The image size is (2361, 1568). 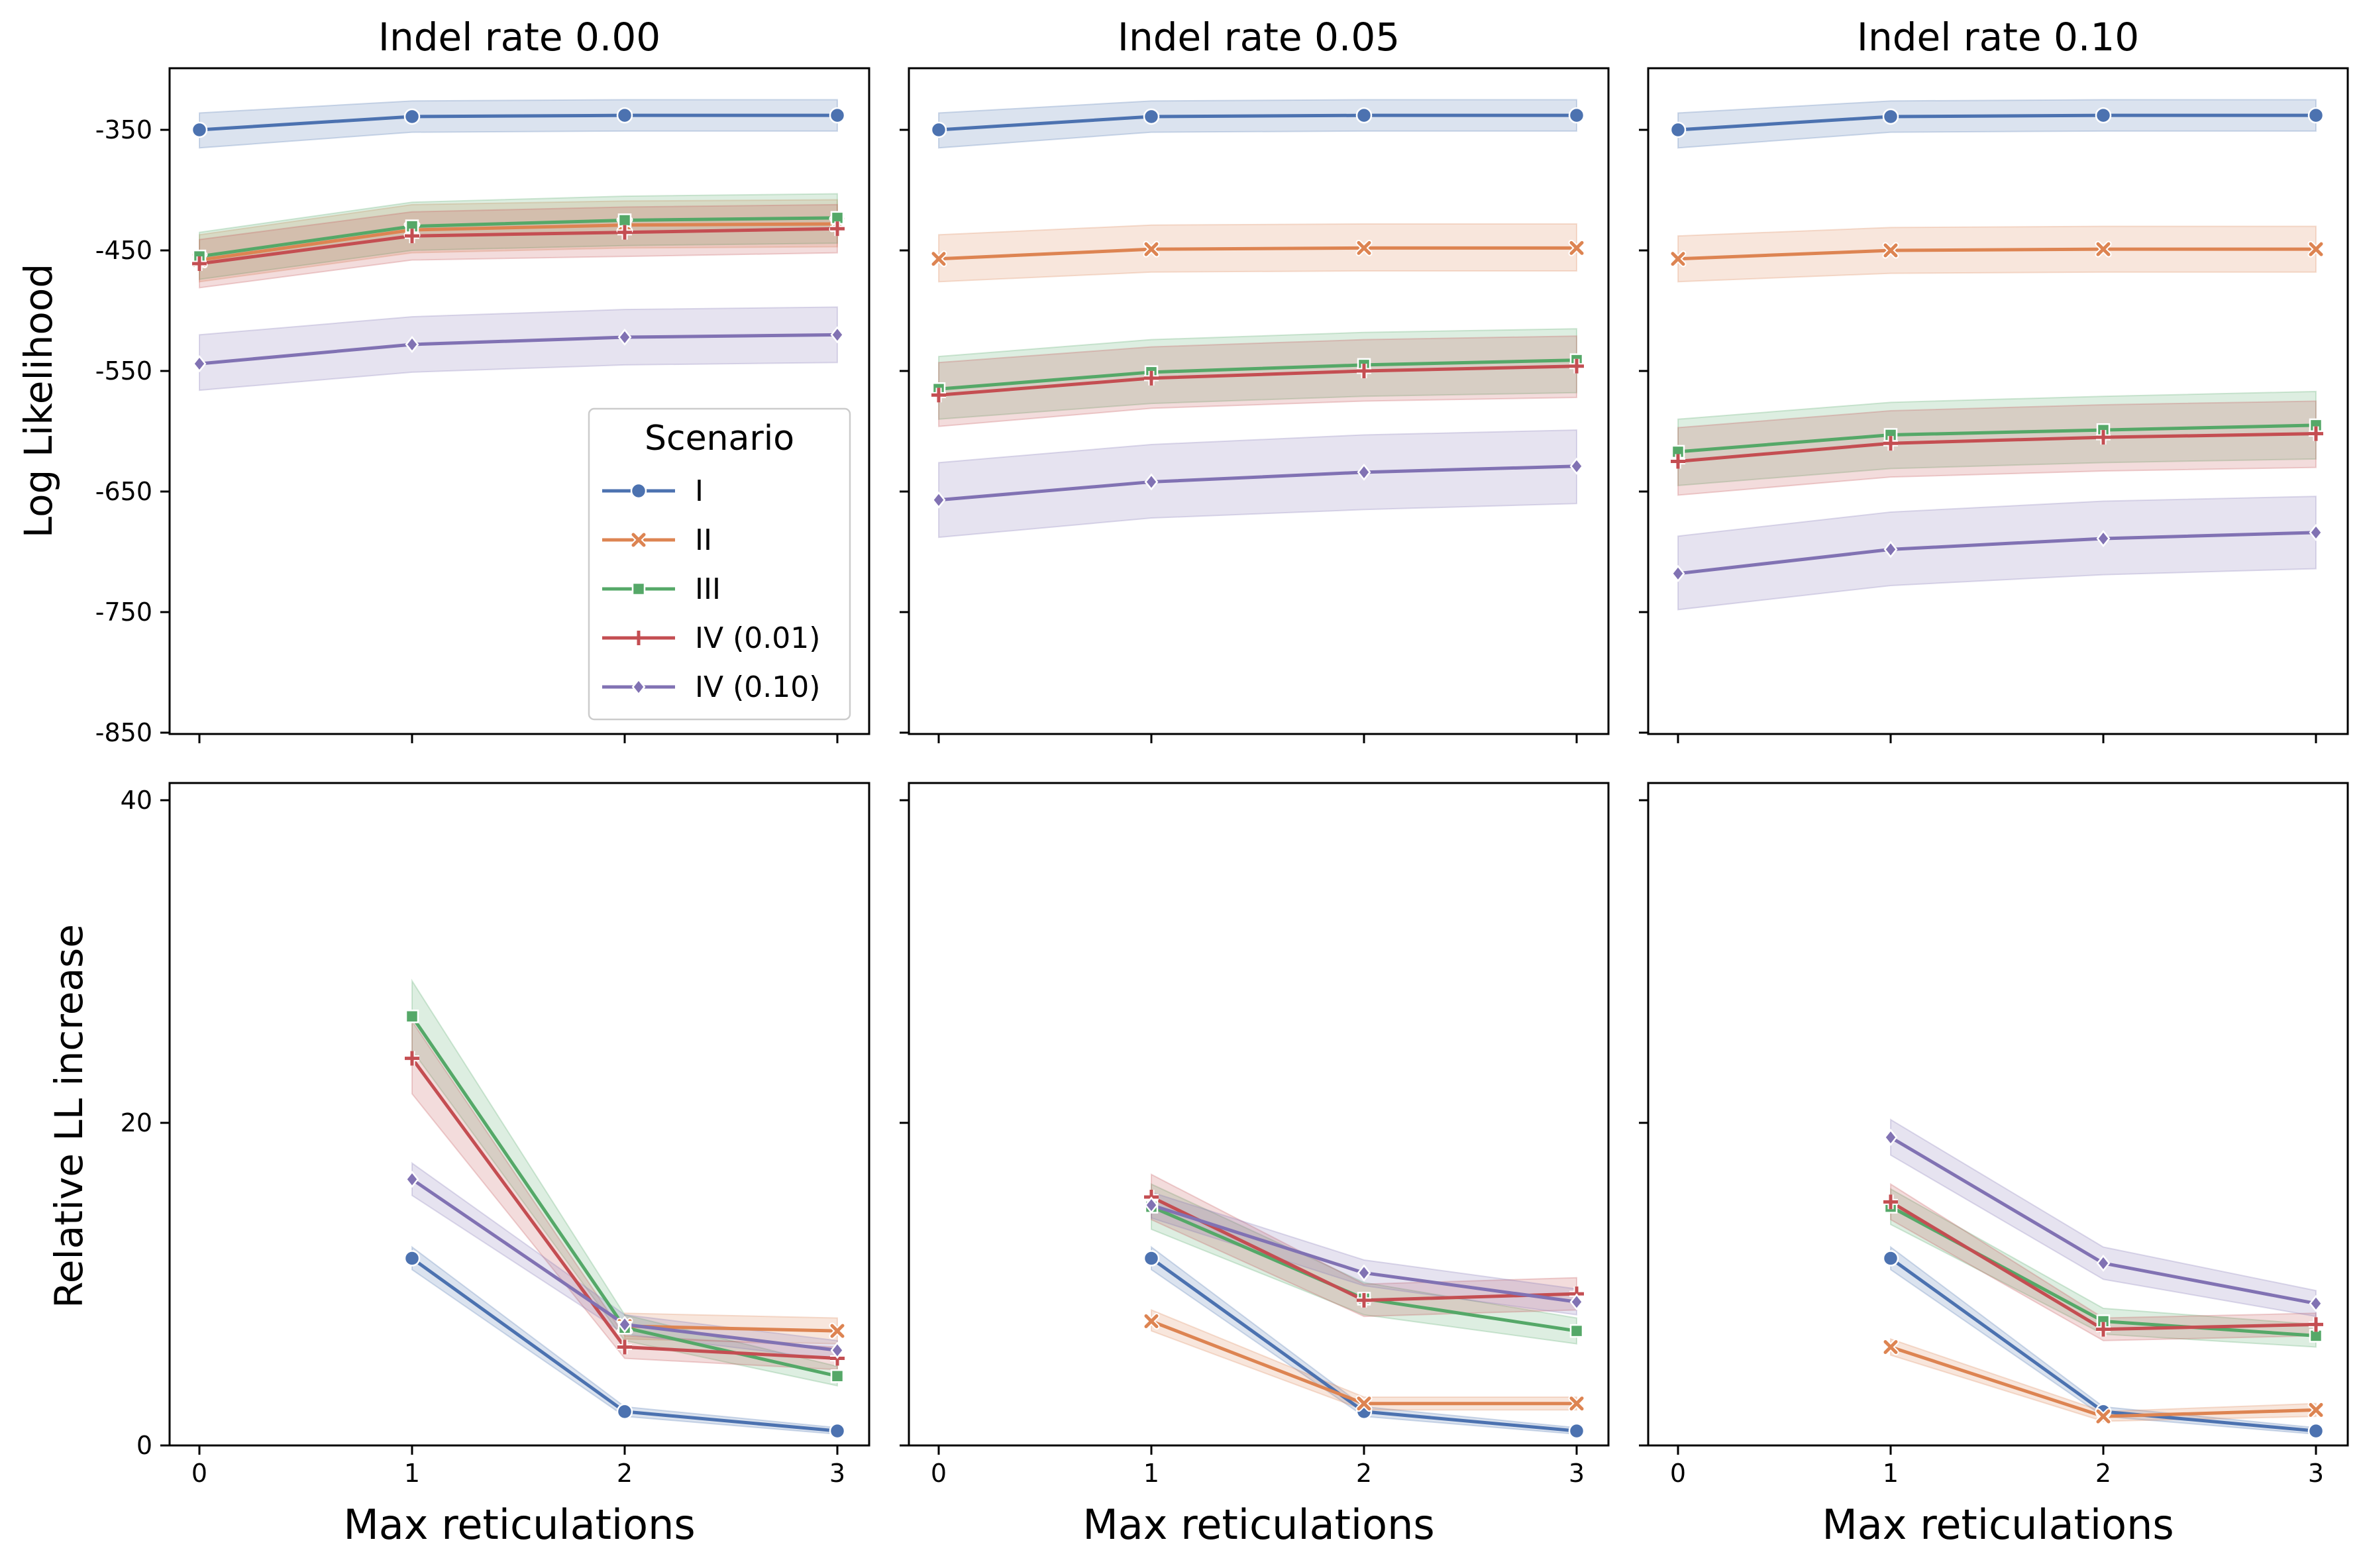 What do you see at coordinates (638, 589) in the screenshot?
I see `legend-marker-iii` at bounding box center [638, 589].